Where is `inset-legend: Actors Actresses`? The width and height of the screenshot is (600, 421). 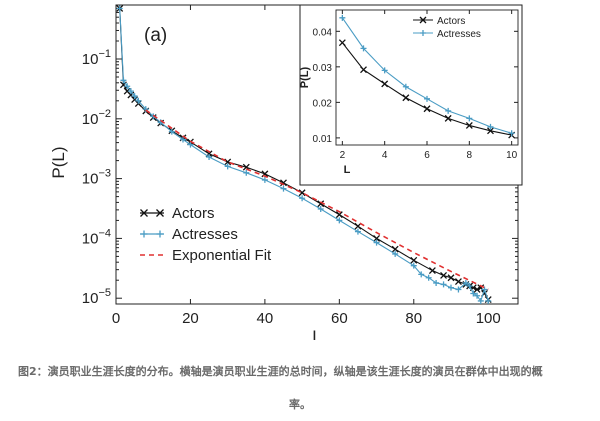 inset-legend: Actors Actresses is located at coordinates (447, 28).